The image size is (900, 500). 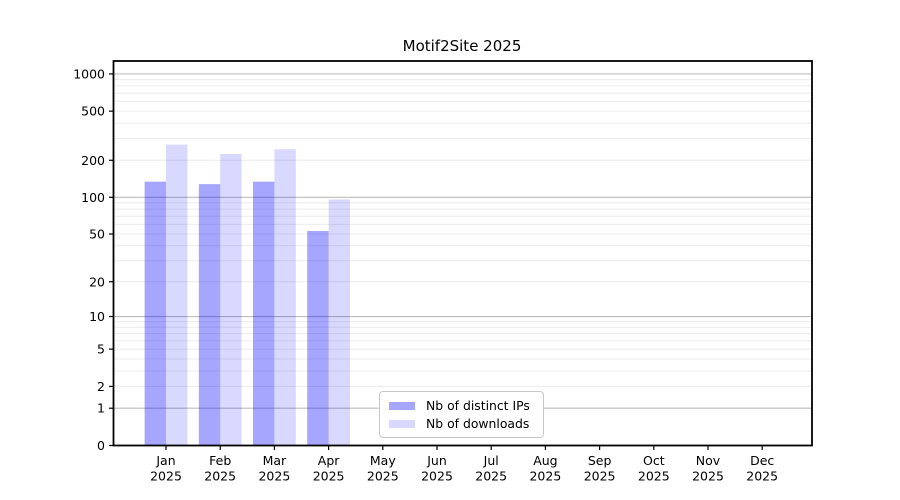 What do you see at coordinates (329, 460) in the screenshot?
I see `x-tick-label-month: Apr` at bounding box center [329, 460].